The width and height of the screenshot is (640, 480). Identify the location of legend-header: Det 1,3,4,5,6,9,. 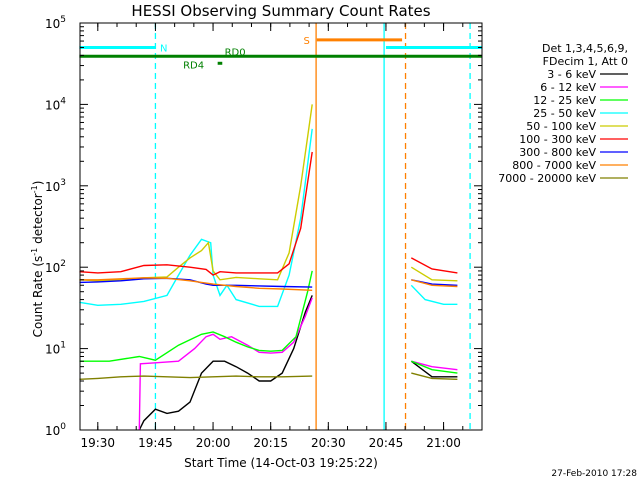
(585, 48).